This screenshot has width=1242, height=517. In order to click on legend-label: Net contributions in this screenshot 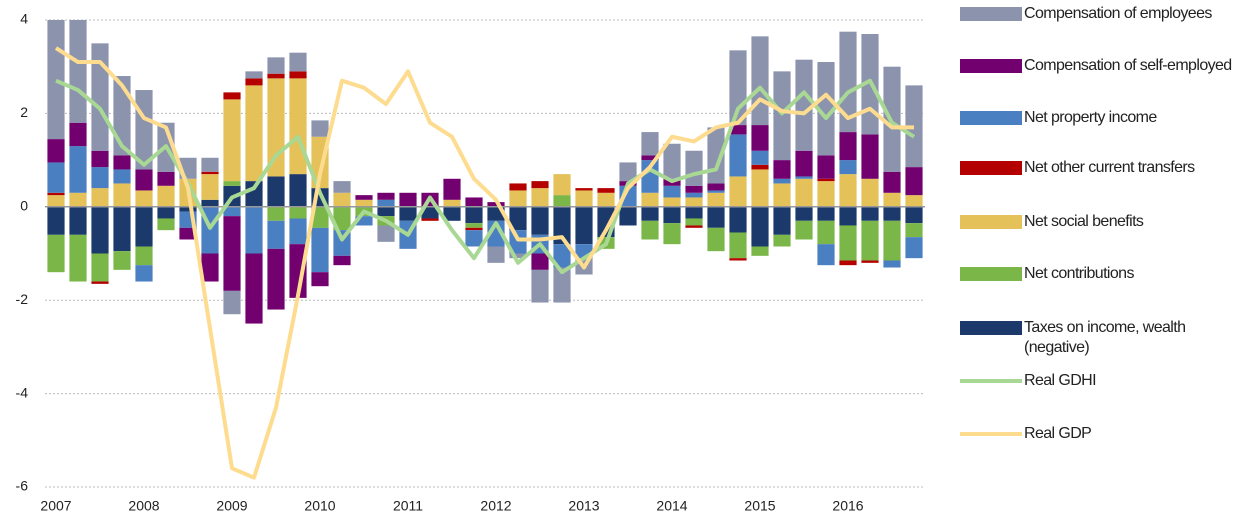, I will do `click(1079, 273)`.